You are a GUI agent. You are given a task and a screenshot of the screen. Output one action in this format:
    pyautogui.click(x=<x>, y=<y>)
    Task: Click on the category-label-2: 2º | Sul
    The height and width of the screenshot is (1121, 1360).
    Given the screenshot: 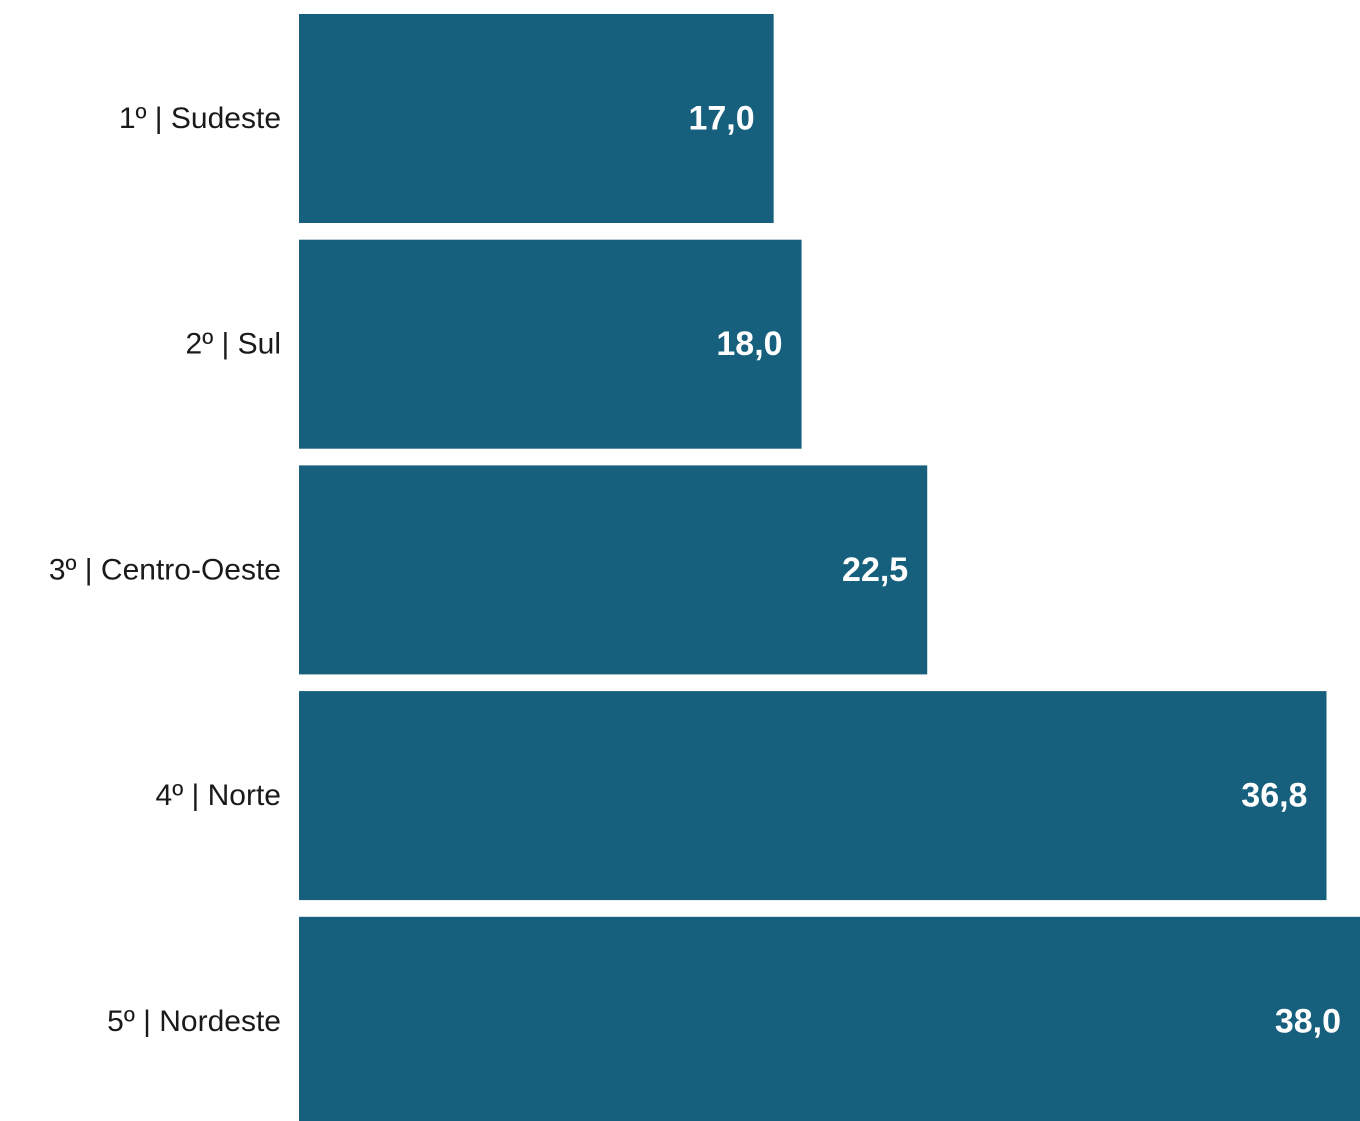 What is the action you would take?
    pyautogui.click(x=233, y=344)
    